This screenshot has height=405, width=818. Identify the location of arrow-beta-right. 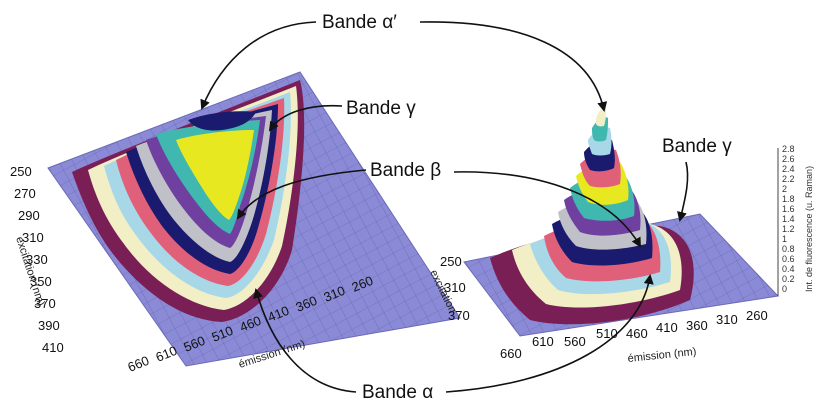
(547, 209).